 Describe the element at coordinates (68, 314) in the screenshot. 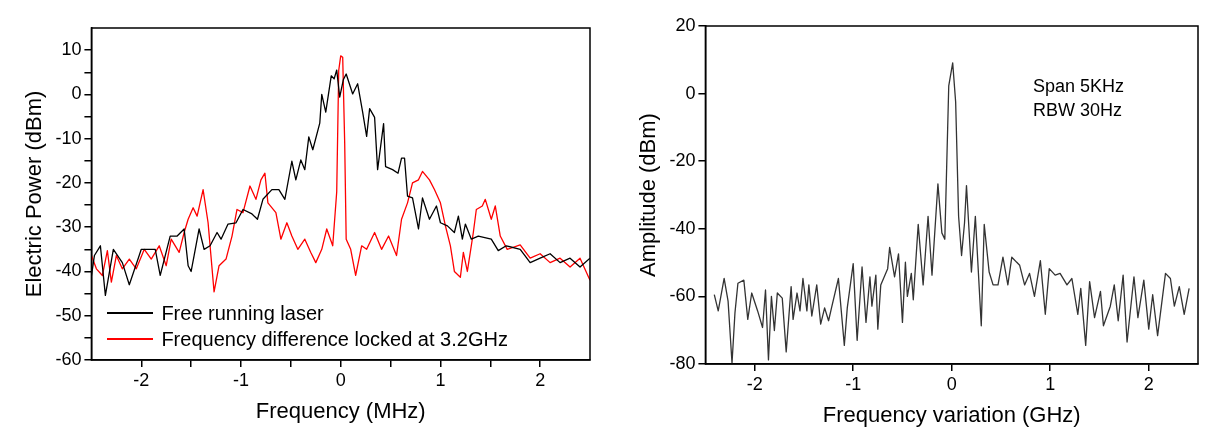

I see `y-tick-label: -50` at that location.